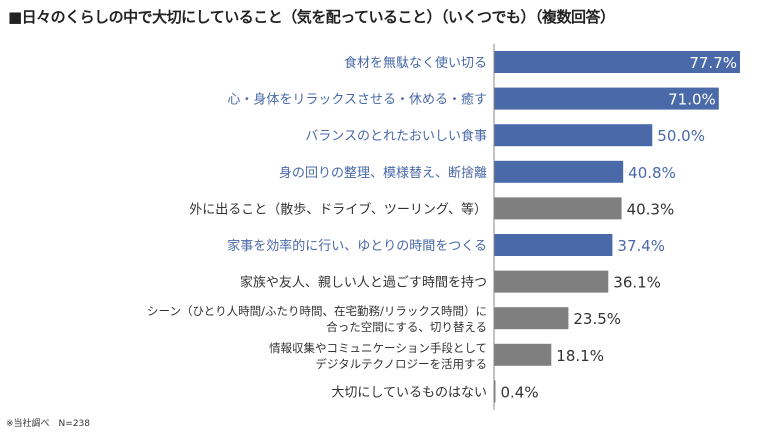 The height and width of the screenshot is (432, 770). What do you see at coordinates (713, 63) in the screenshot?
I see `data-label: 77.7%` at bounding box center [713, 63].